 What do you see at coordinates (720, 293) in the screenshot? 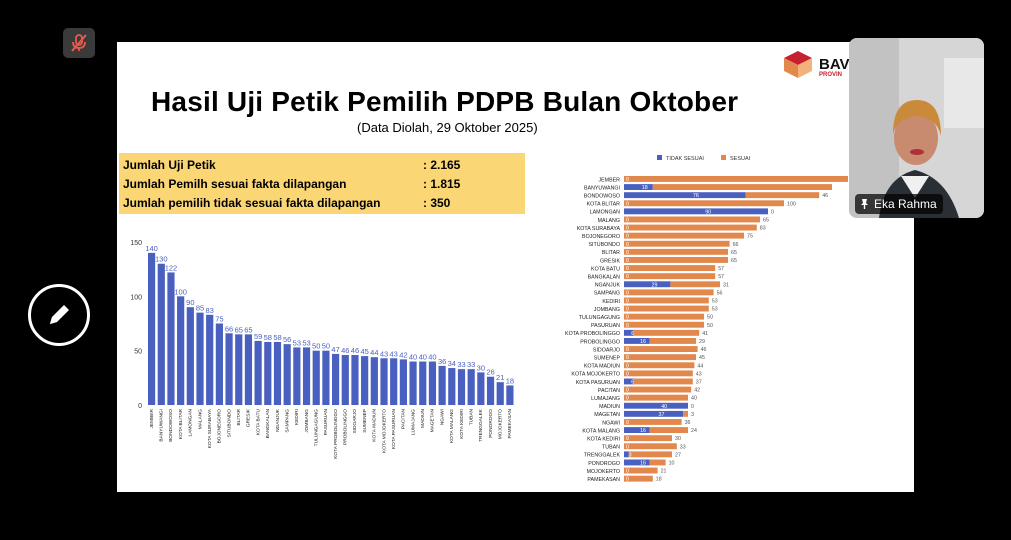
I see `data-label: 56` at bounding box center [720, 293].